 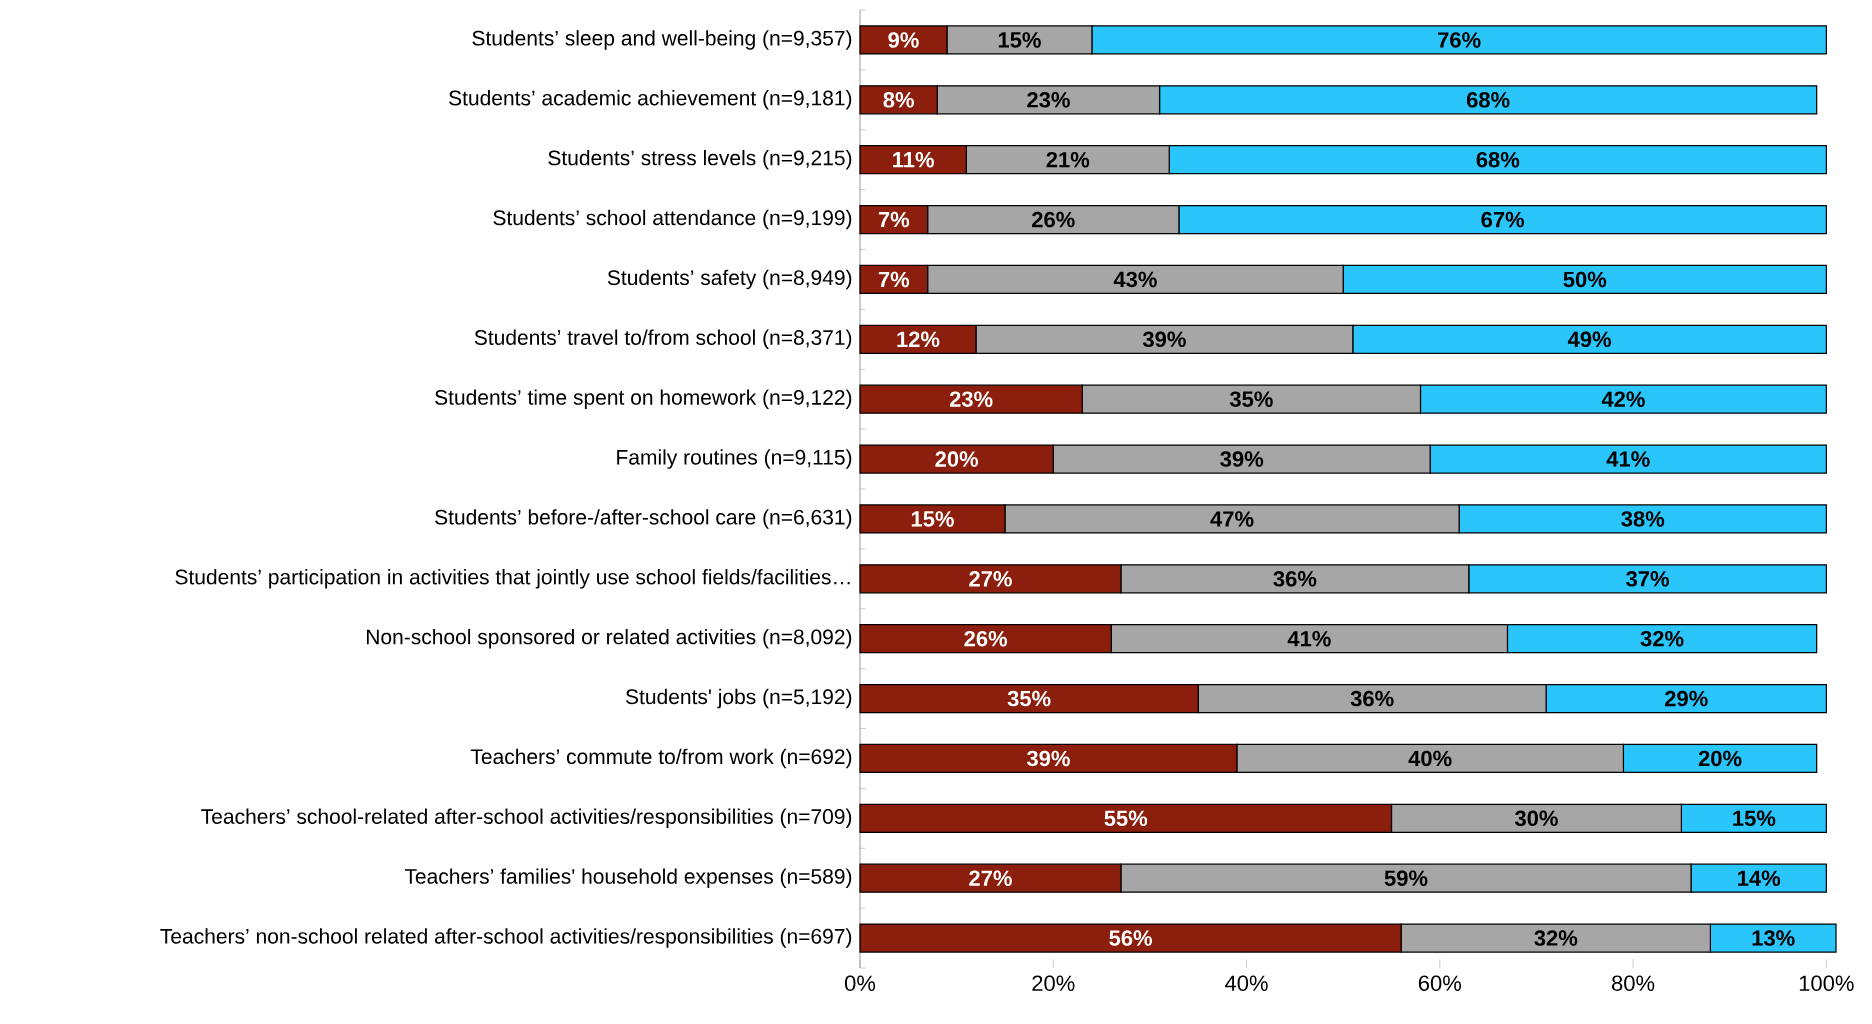 What do you see at coordinates (609, 638) in the screenshot?
I see `y-tick-label: Non-school sponsored or related activities (n=8,092)` at bounding box center [609, 638].